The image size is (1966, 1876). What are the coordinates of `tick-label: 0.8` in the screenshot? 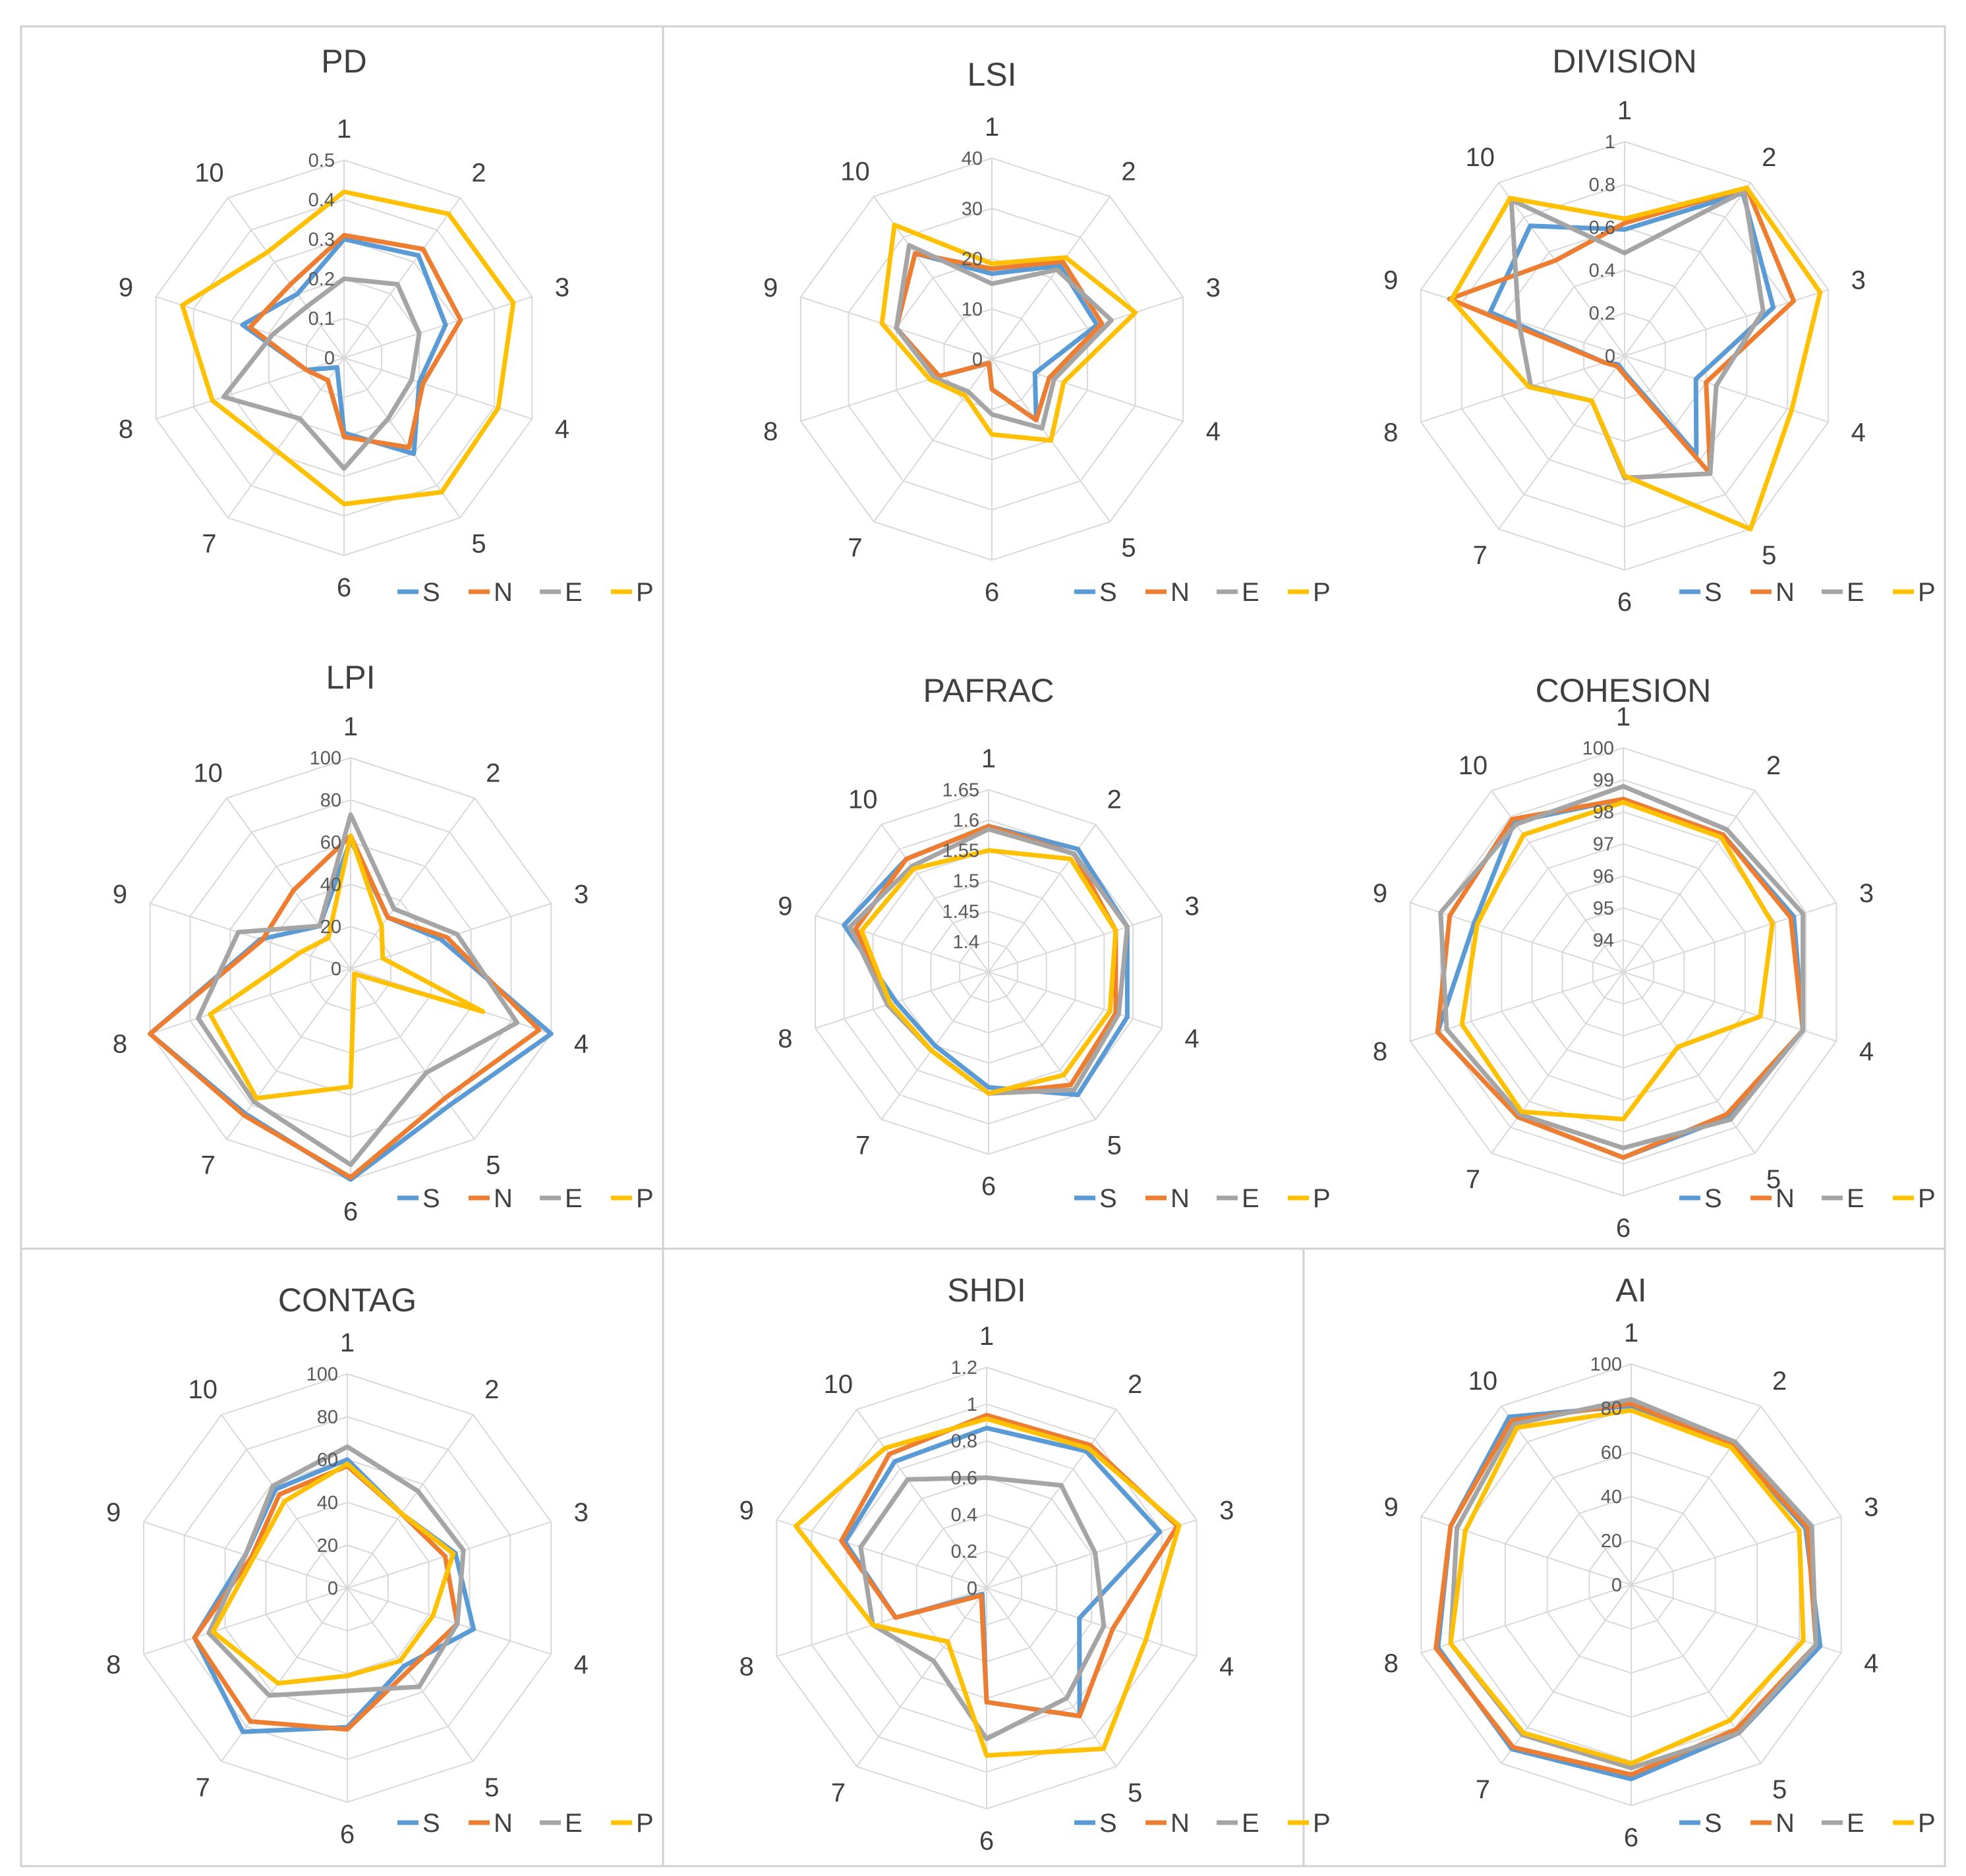 It's located at (1602, 185).